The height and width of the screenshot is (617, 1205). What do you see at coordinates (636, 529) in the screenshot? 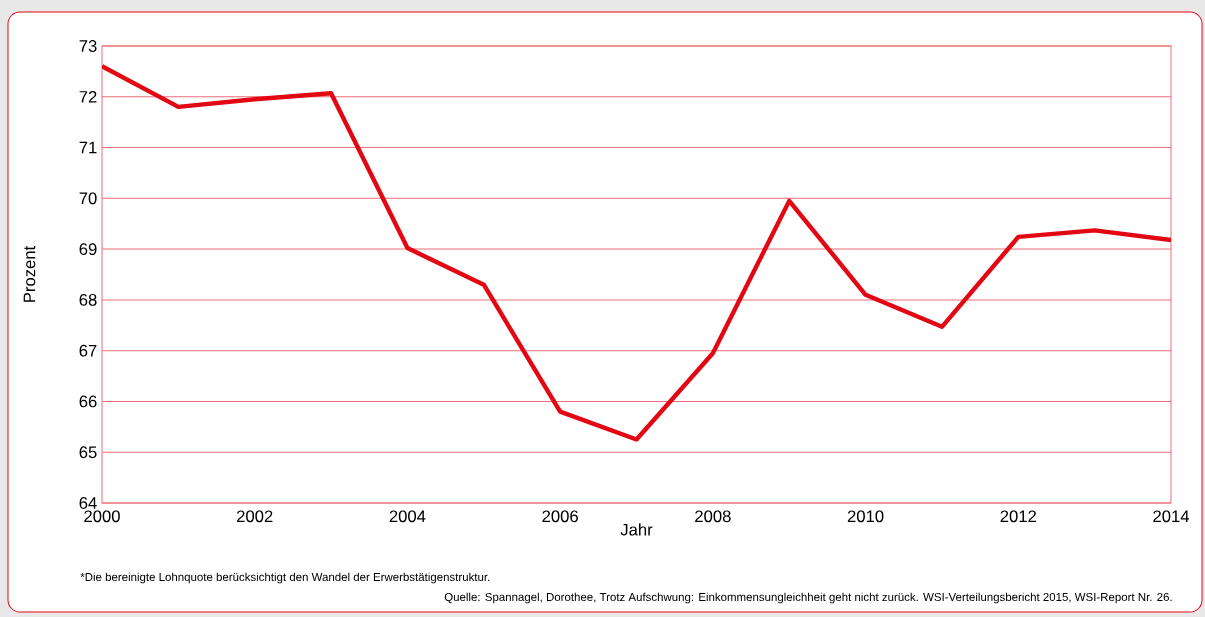
I see `x-axis-title: Jahr` at bounding box center [636, 529].